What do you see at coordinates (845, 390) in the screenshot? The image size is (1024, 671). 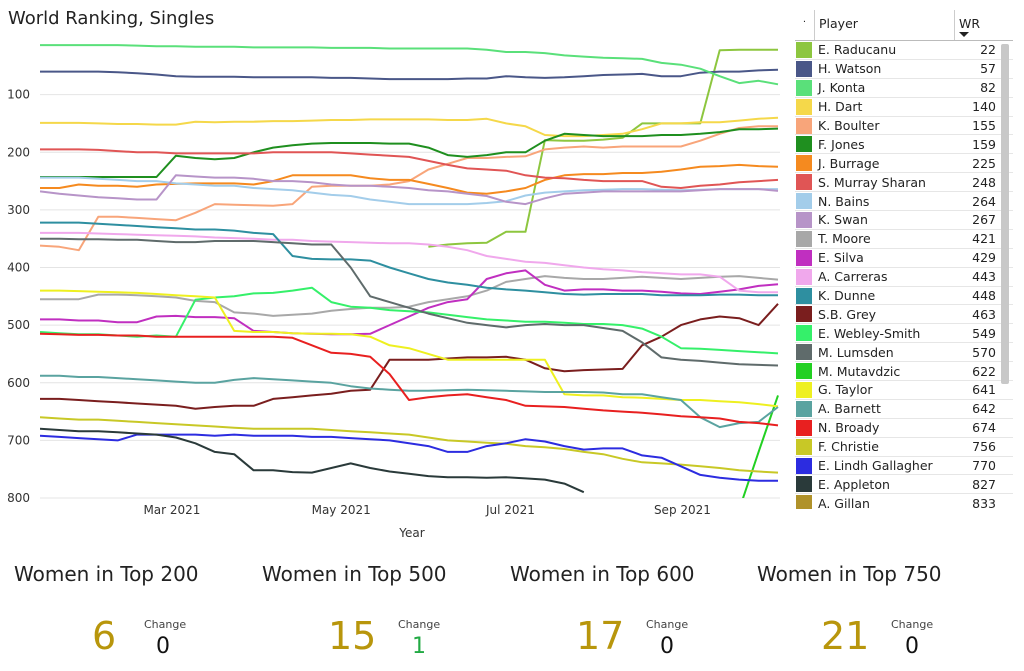 I see `legend-player-name: G. Taylor` at bounding box center [845, 390].